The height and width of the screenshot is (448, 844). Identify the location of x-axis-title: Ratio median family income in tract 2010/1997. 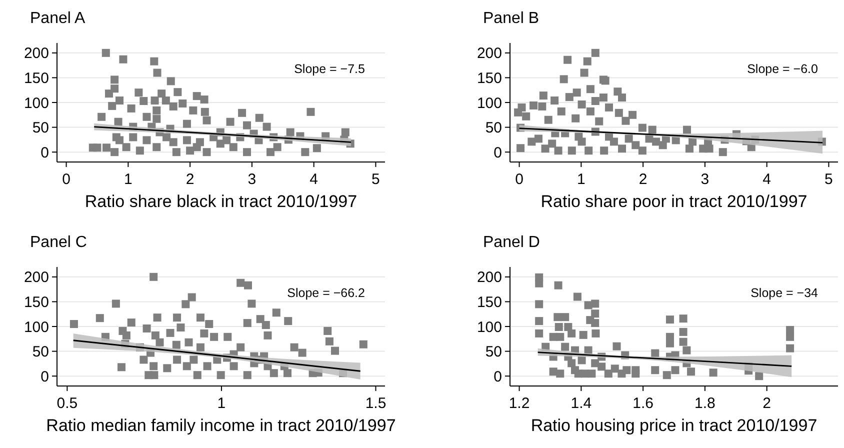
(221, 425).